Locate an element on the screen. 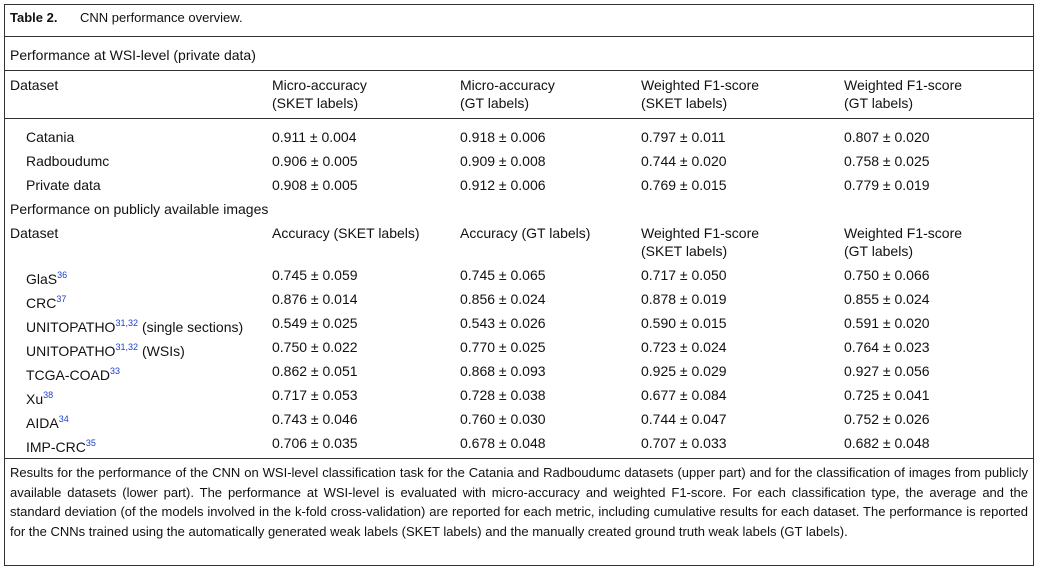 The width and height of the screenshot is (1040, 571). cell-value: 0.728 ± 0.038 is located at coordinates (503, 395).